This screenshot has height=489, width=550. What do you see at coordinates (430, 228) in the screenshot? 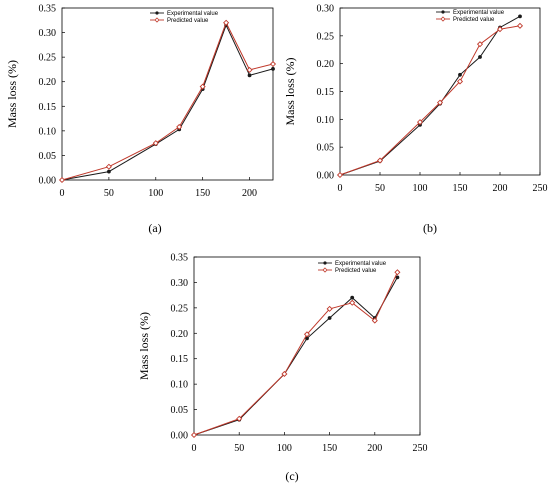
I see `panel-caption: (b)` at bounding box center [430, 228].